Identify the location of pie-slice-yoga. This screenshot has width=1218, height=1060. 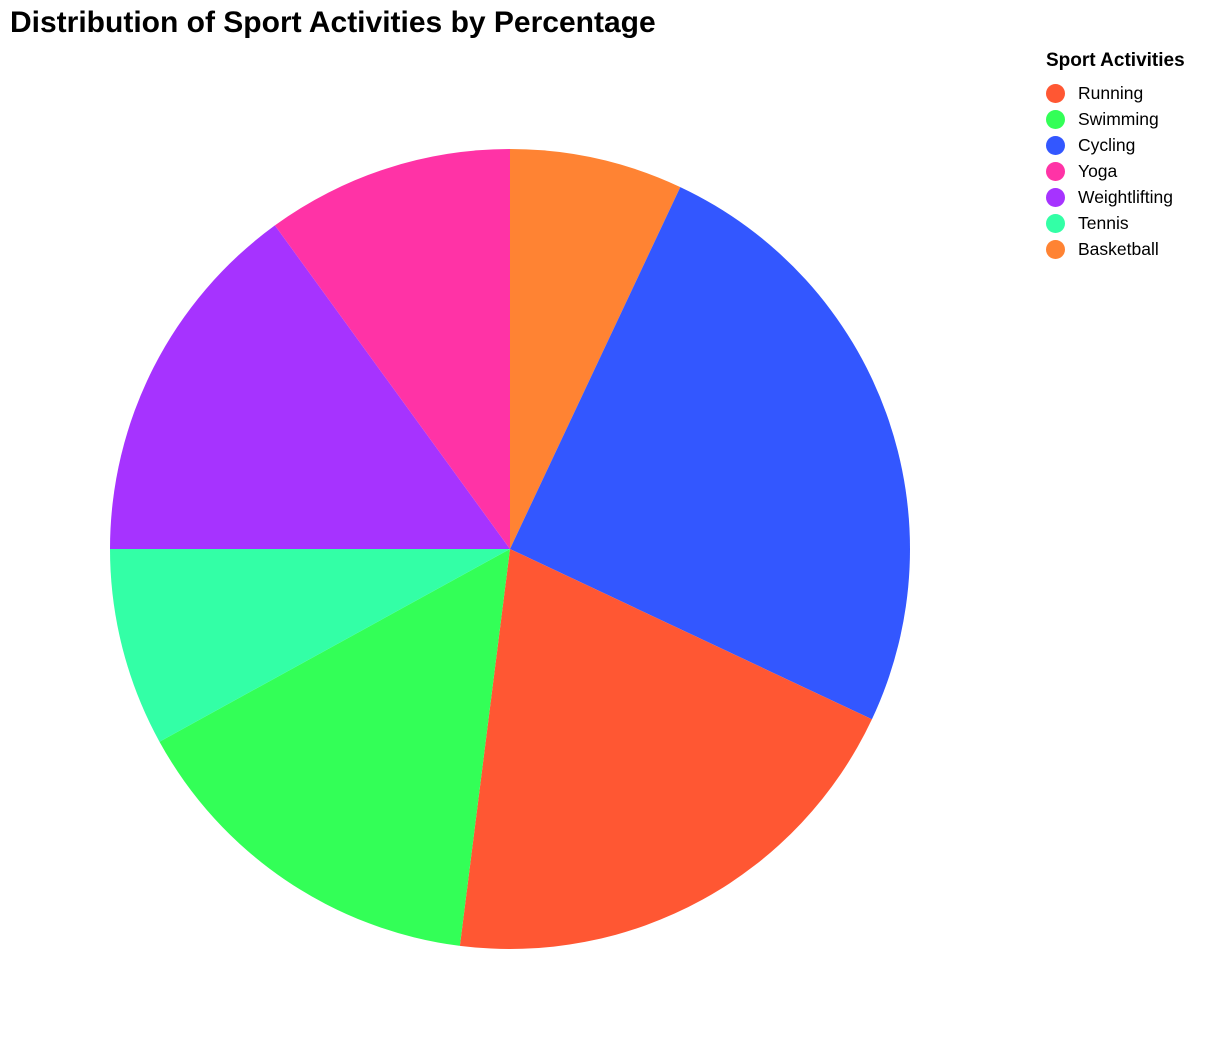
(392, 349).